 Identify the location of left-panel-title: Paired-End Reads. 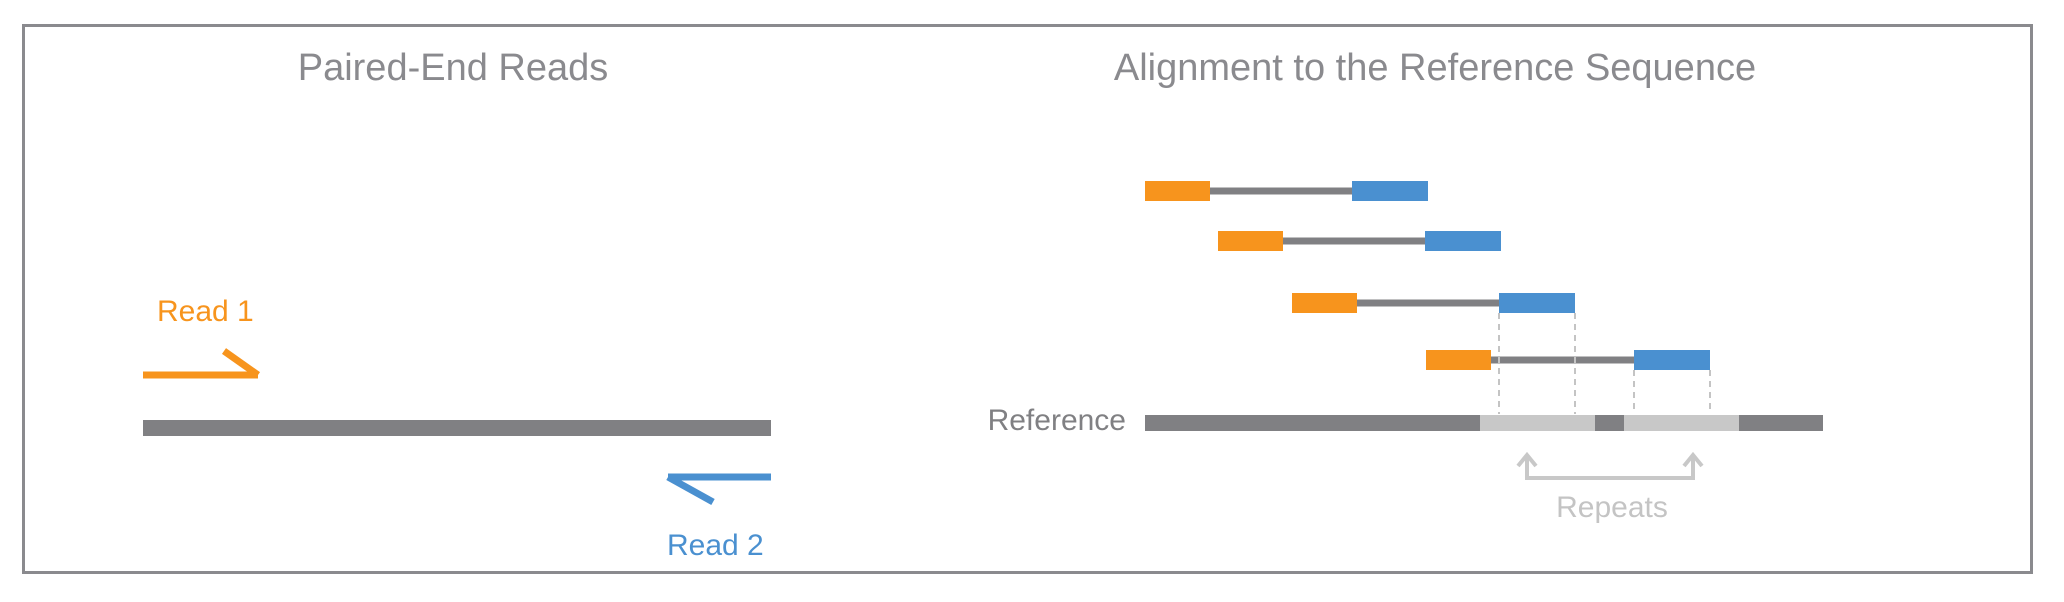
(453, 68).